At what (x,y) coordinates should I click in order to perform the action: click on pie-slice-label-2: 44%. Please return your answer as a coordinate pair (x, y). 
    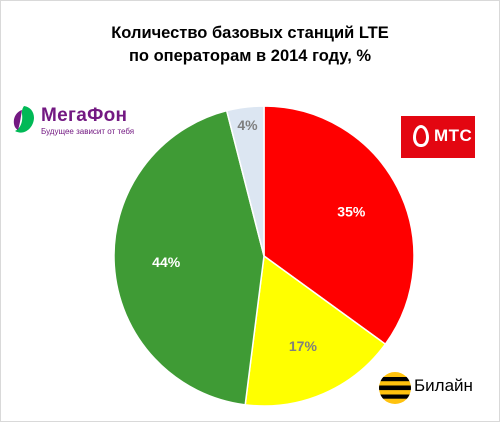
    Looking at the image, I should click on (166, 262).